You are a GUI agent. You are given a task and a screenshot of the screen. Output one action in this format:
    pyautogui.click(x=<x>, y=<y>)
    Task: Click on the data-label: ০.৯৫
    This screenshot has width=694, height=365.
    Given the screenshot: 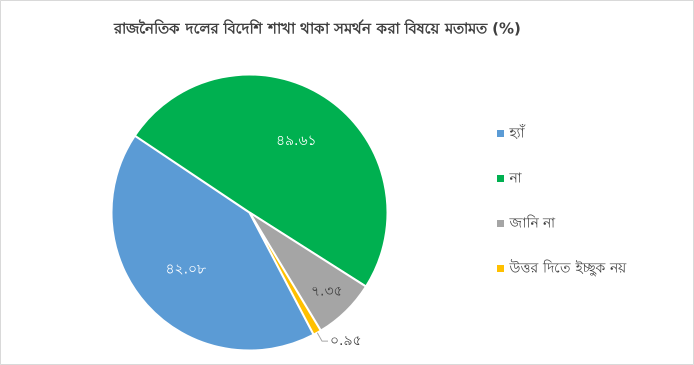 What is the action you would take?
    pyautogui.click(x=346, y=341)
    